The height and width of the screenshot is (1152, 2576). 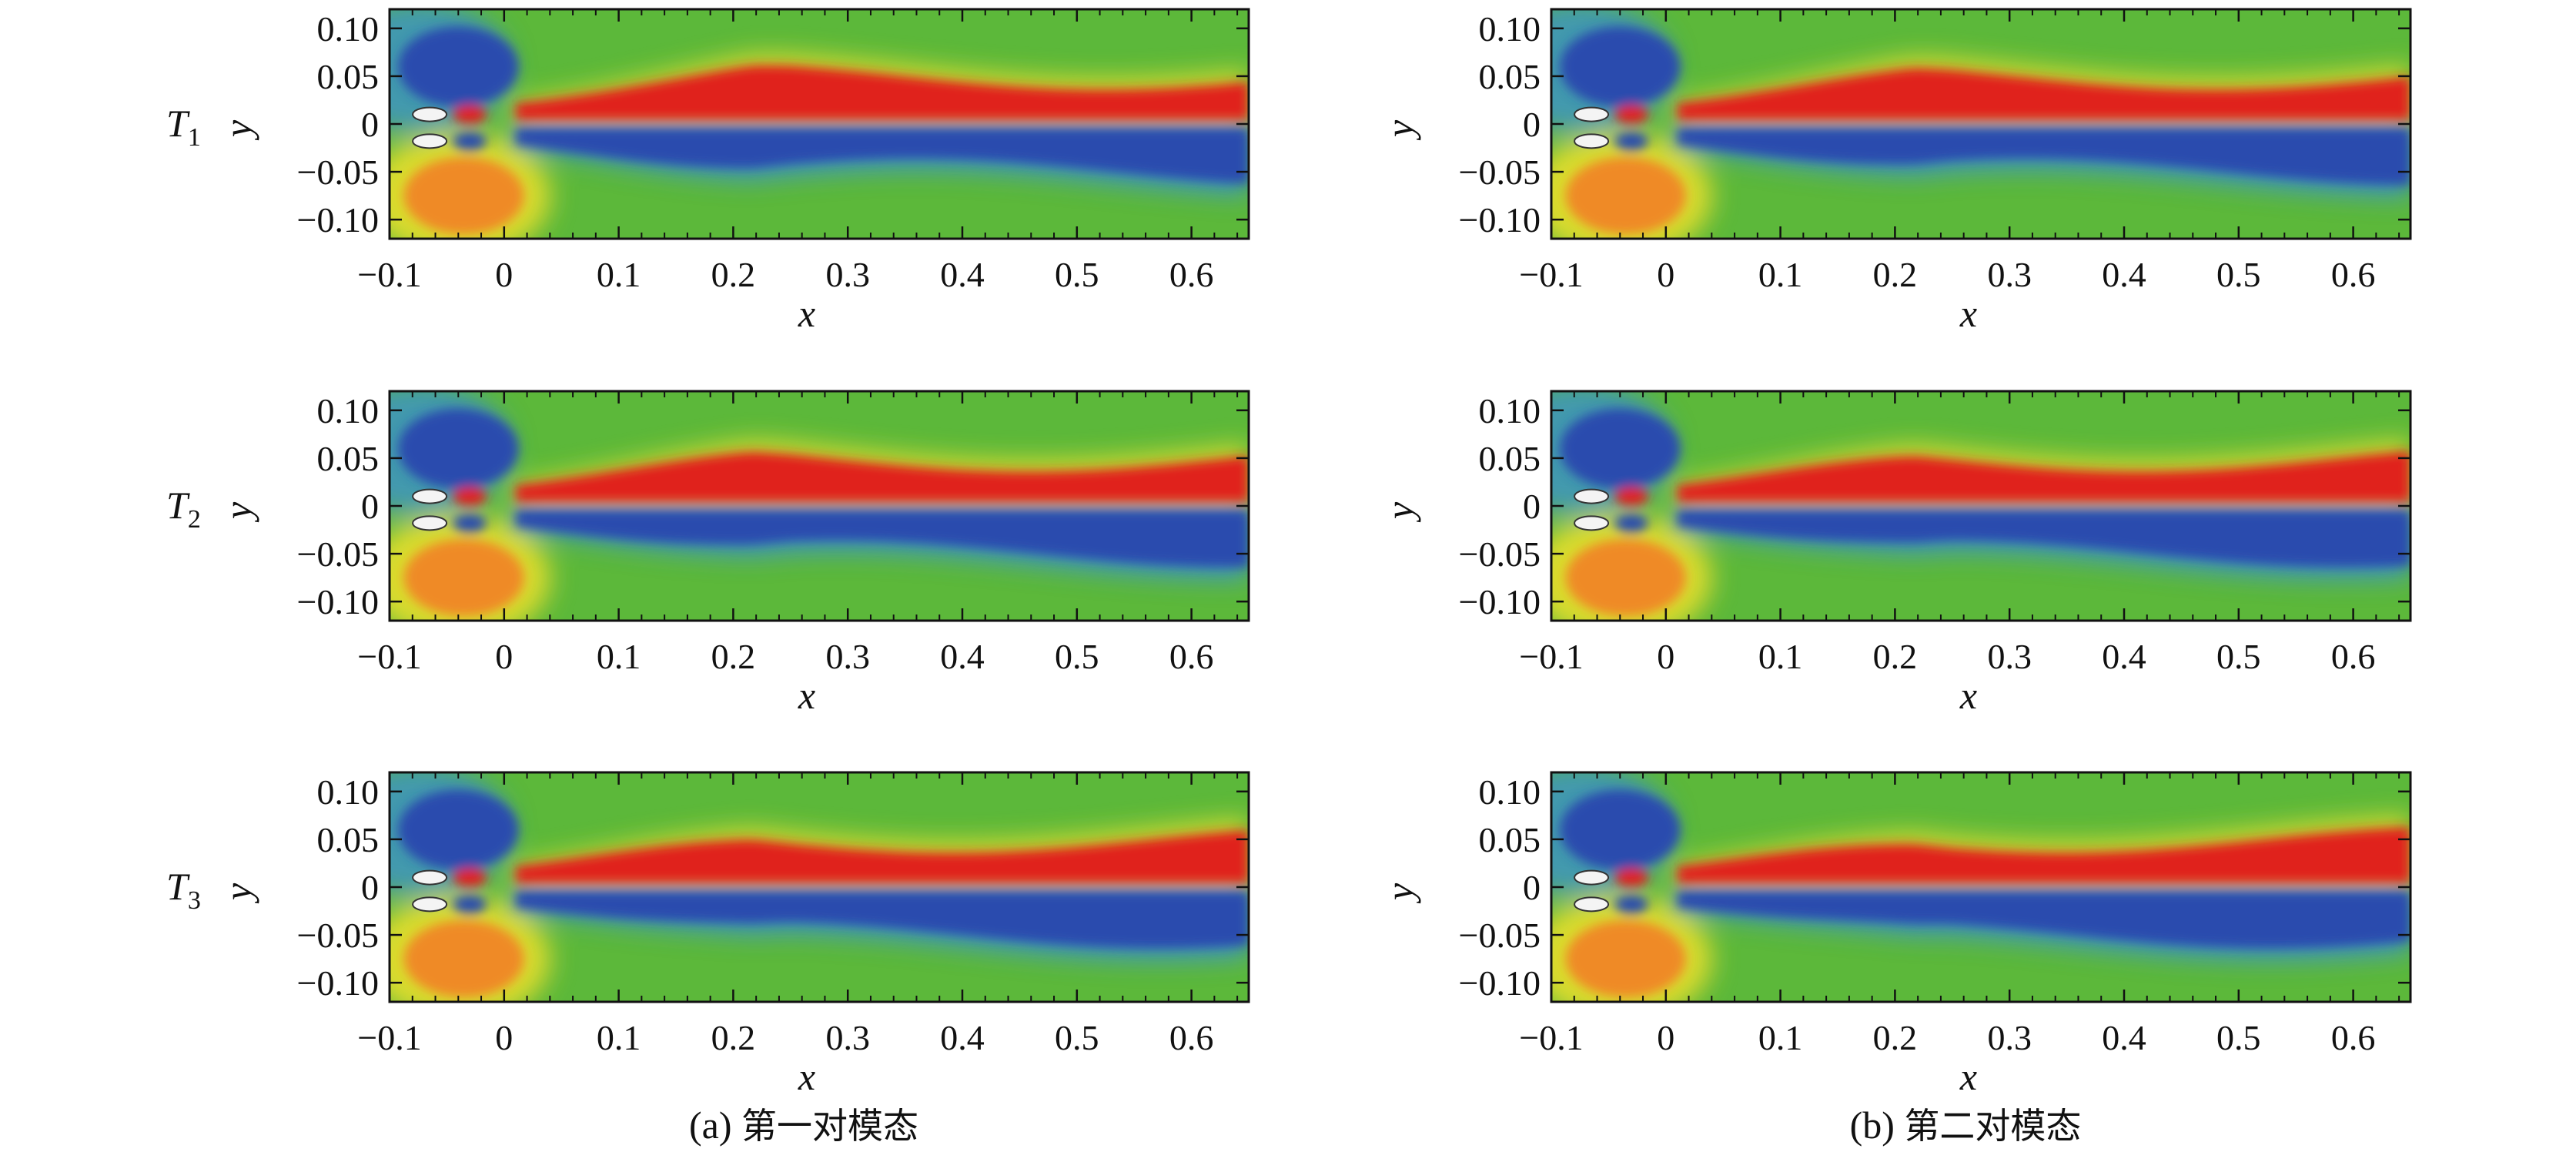 I want to click on row-label-sub: 3, so click(x=194, y=900).